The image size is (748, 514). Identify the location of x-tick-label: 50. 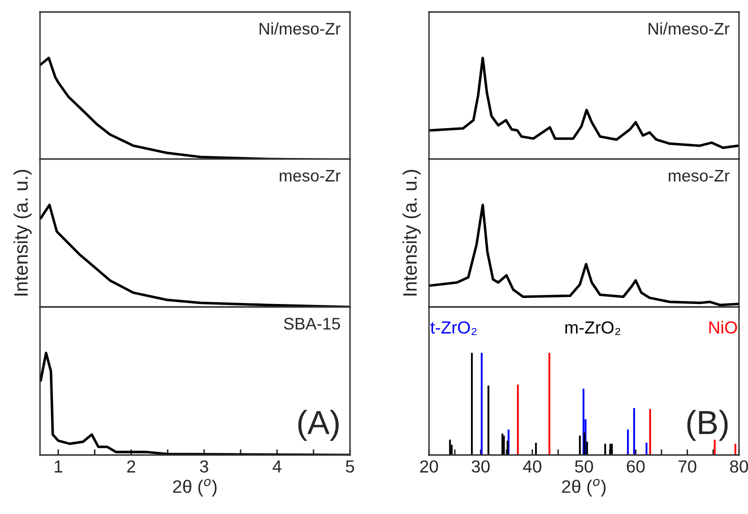
(584, 466).